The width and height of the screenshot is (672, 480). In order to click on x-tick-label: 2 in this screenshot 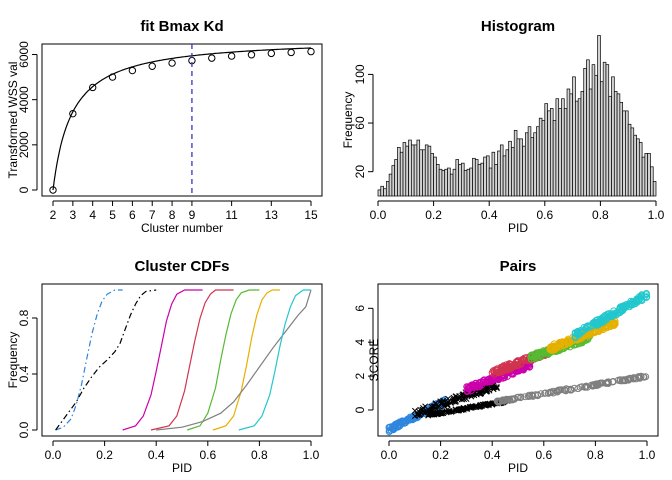, I will do `click(53, 215)`.